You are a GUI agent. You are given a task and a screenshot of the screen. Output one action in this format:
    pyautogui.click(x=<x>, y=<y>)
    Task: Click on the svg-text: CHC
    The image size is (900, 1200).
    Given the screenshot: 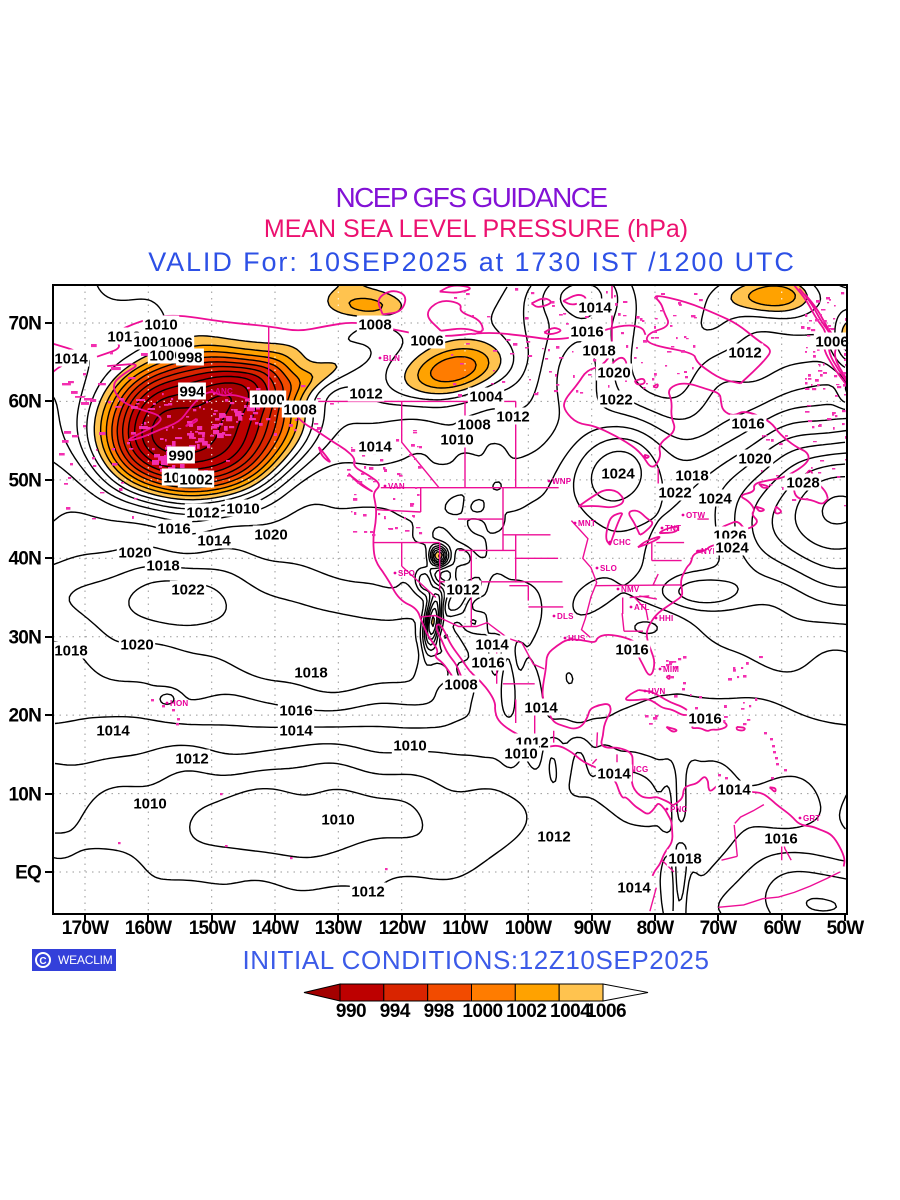 What is the action you would take?
    pyautogui.click(x=622, y=542)
    